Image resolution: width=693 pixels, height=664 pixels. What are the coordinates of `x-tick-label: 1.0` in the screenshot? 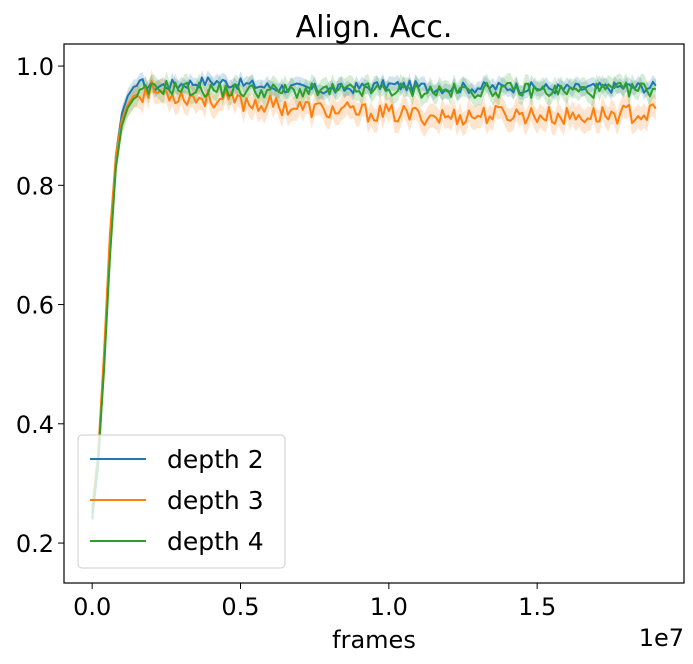 It's located at (389, 607).